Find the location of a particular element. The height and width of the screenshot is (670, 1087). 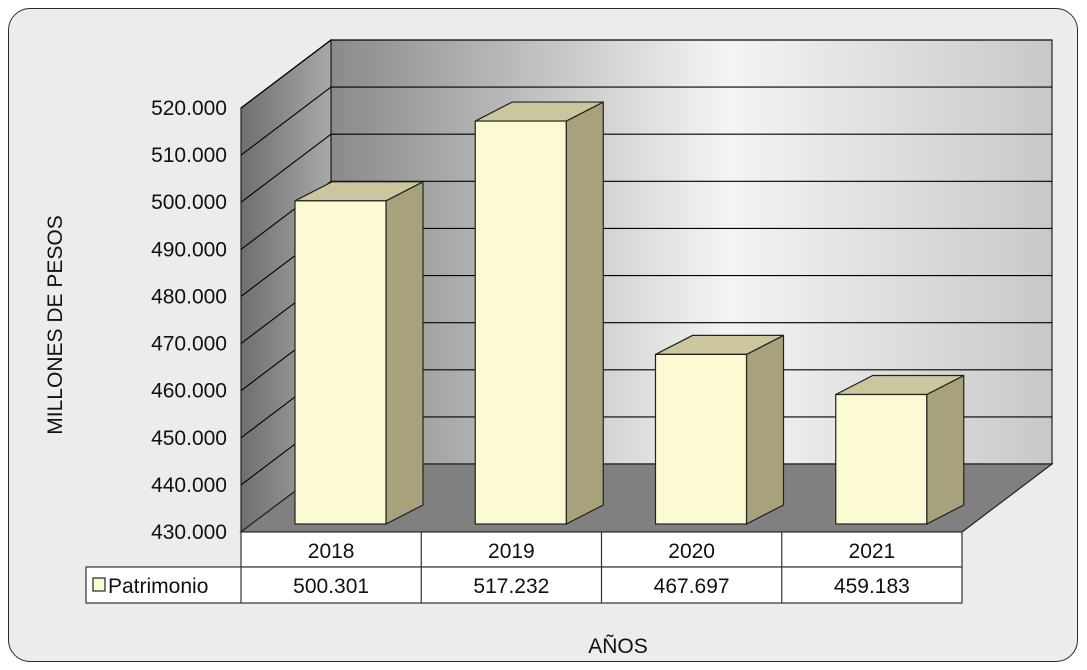

x-category-label: 2021 is located at coordinates (872, 551).